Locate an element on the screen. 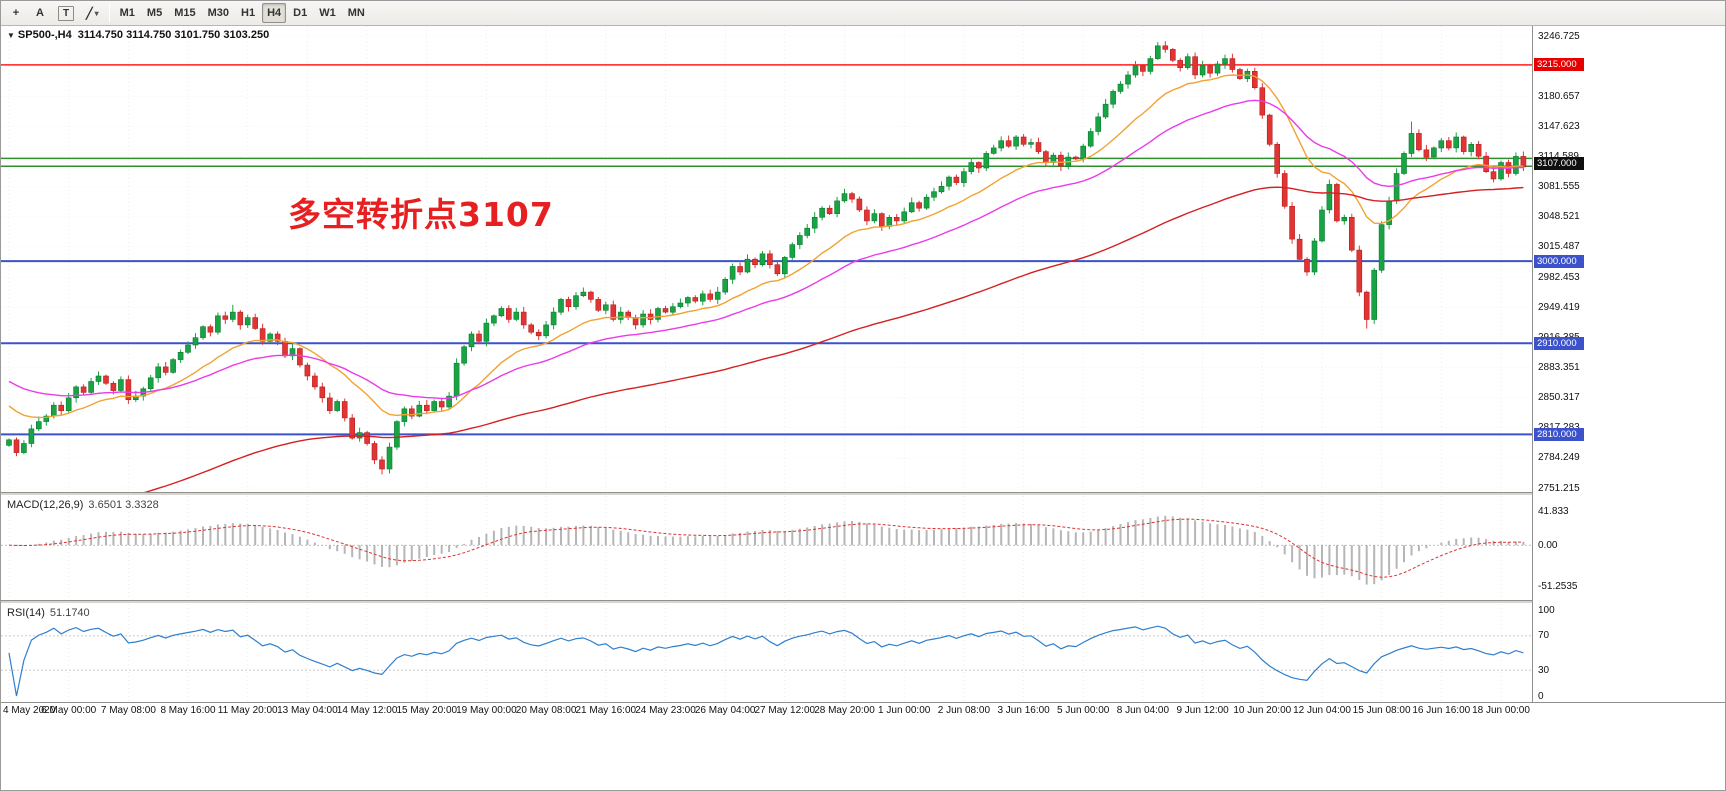 This screenshot has height=791, width=1726. level-price-label: 3000.000 is located at coordinates (1559, 261).